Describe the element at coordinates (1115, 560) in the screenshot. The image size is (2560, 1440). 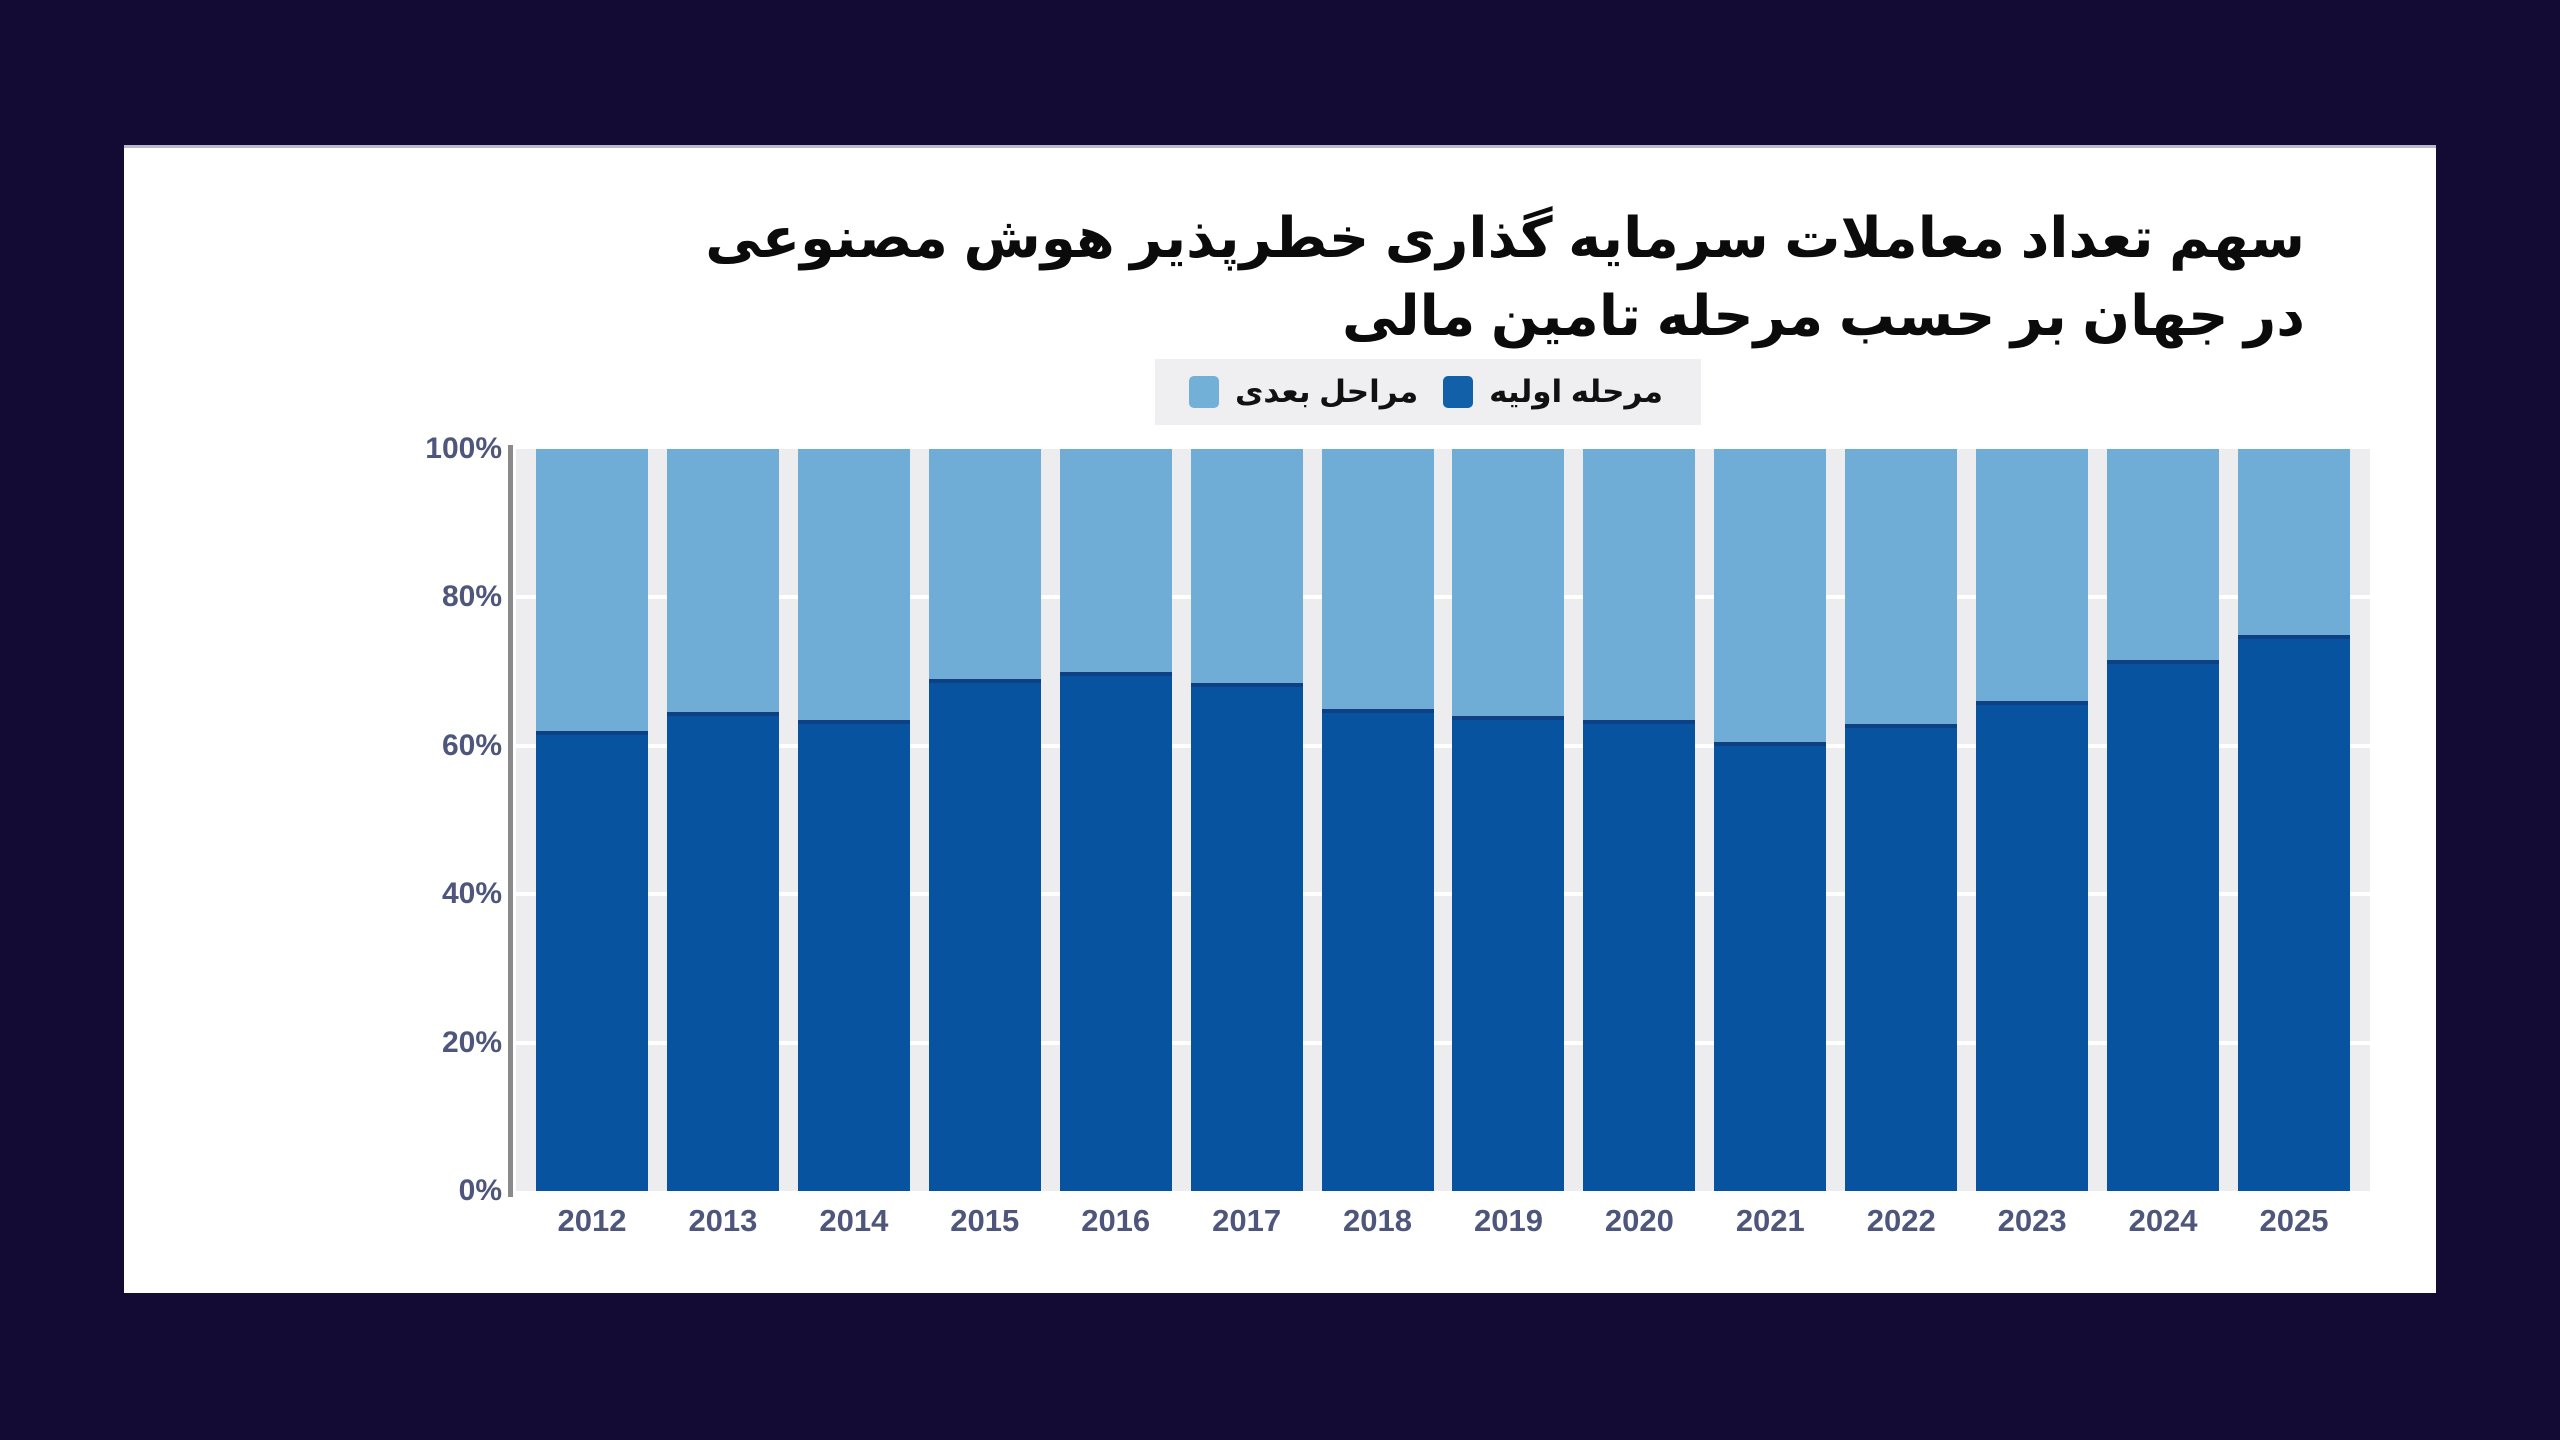
I see `bar-segment-later-stages-2016` at that location.